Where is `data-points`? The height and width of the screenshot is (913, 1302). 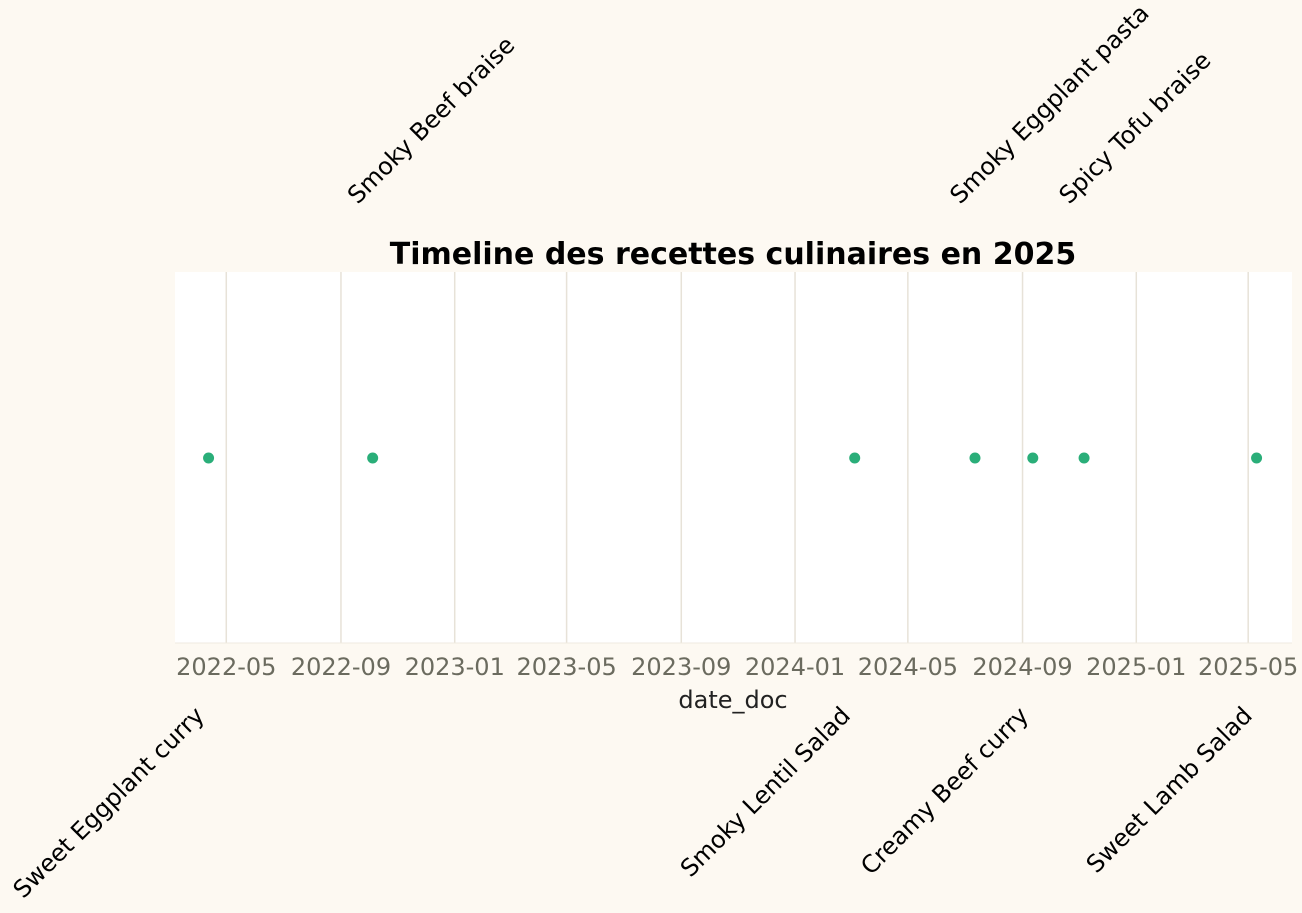 data-points is located at coordinates (733, 458).